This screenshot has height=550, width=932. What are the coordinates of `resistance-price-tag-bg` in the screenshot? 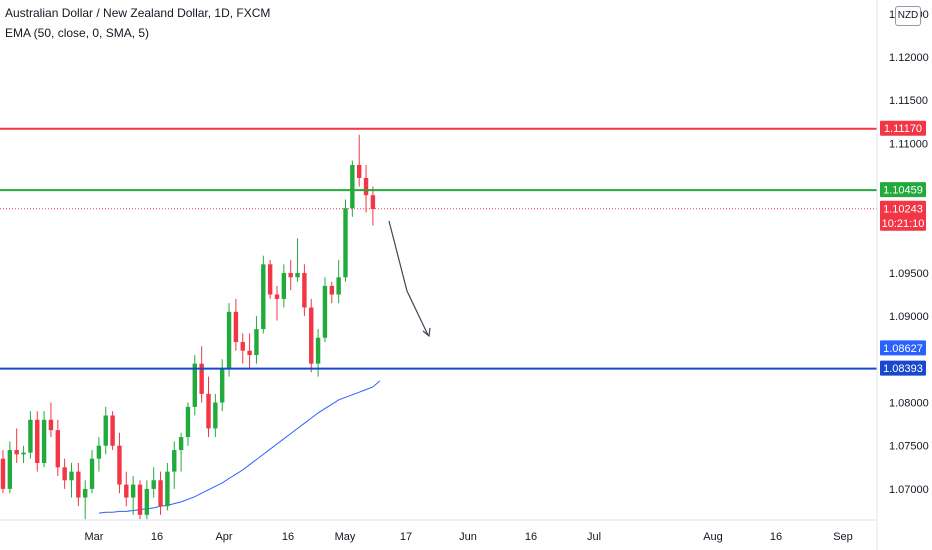 It's located at (903, 128).